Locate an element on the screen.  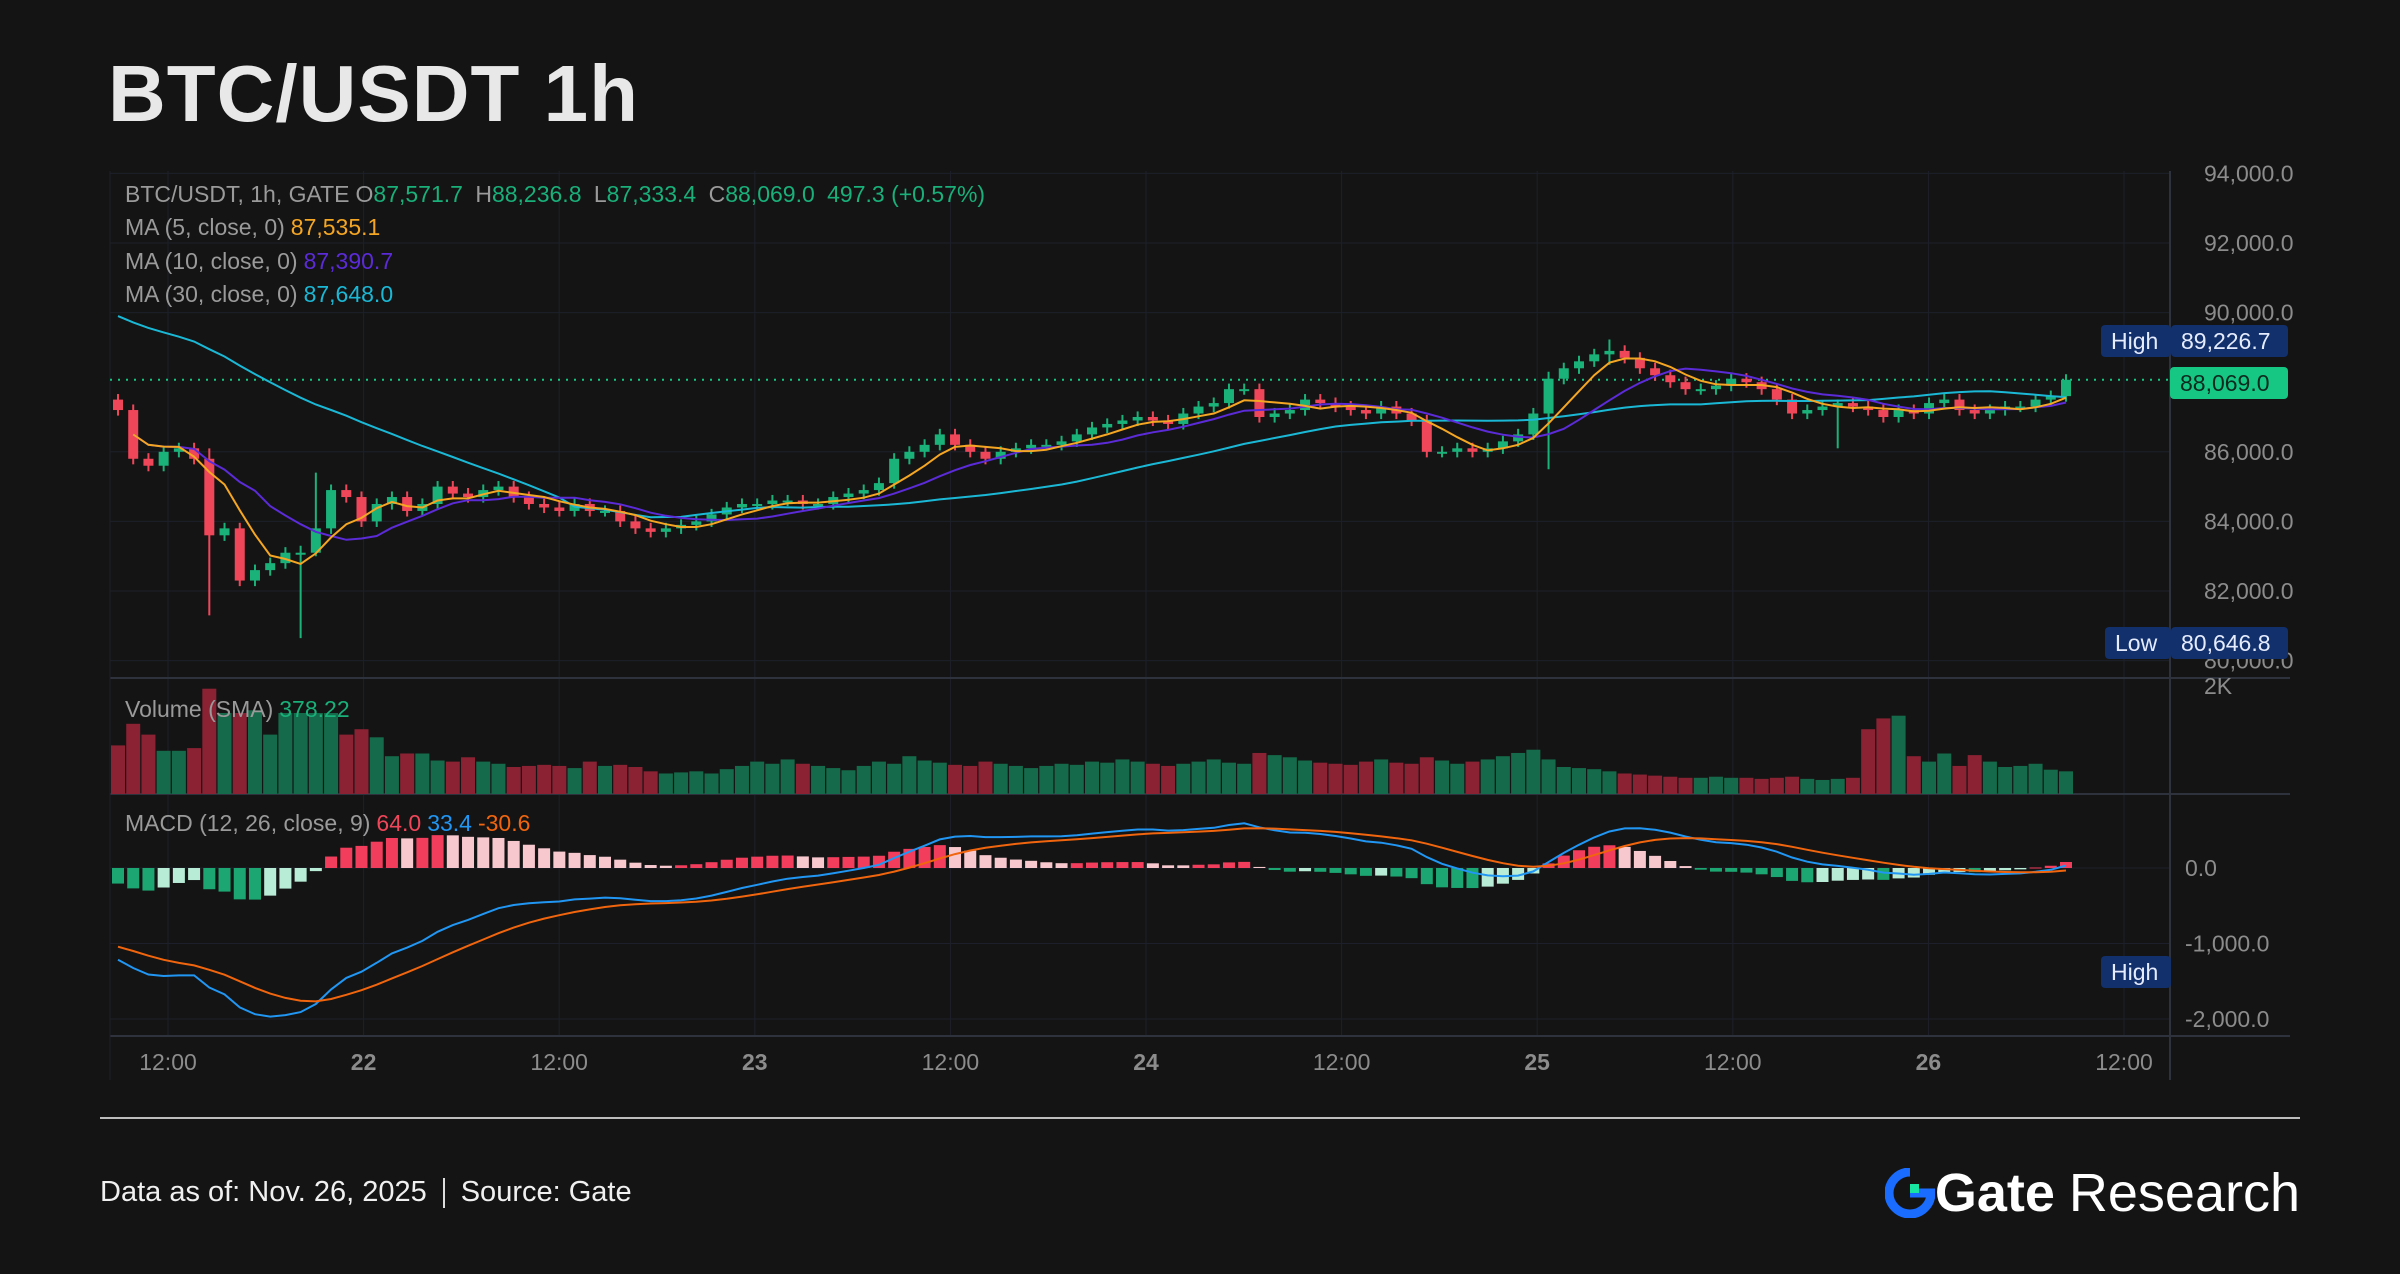
price-tick-label: 90,000.0 is located at coordinates (2249, 313).